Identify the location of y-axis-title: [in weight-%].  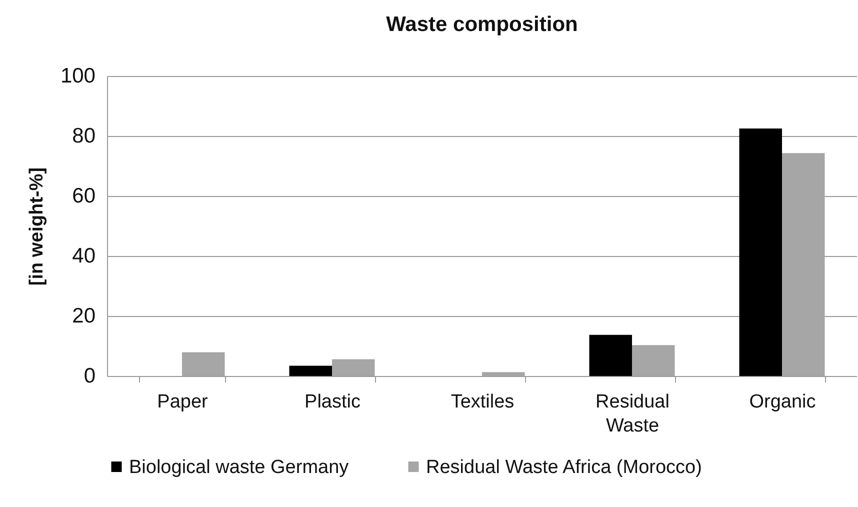
(37, 226).